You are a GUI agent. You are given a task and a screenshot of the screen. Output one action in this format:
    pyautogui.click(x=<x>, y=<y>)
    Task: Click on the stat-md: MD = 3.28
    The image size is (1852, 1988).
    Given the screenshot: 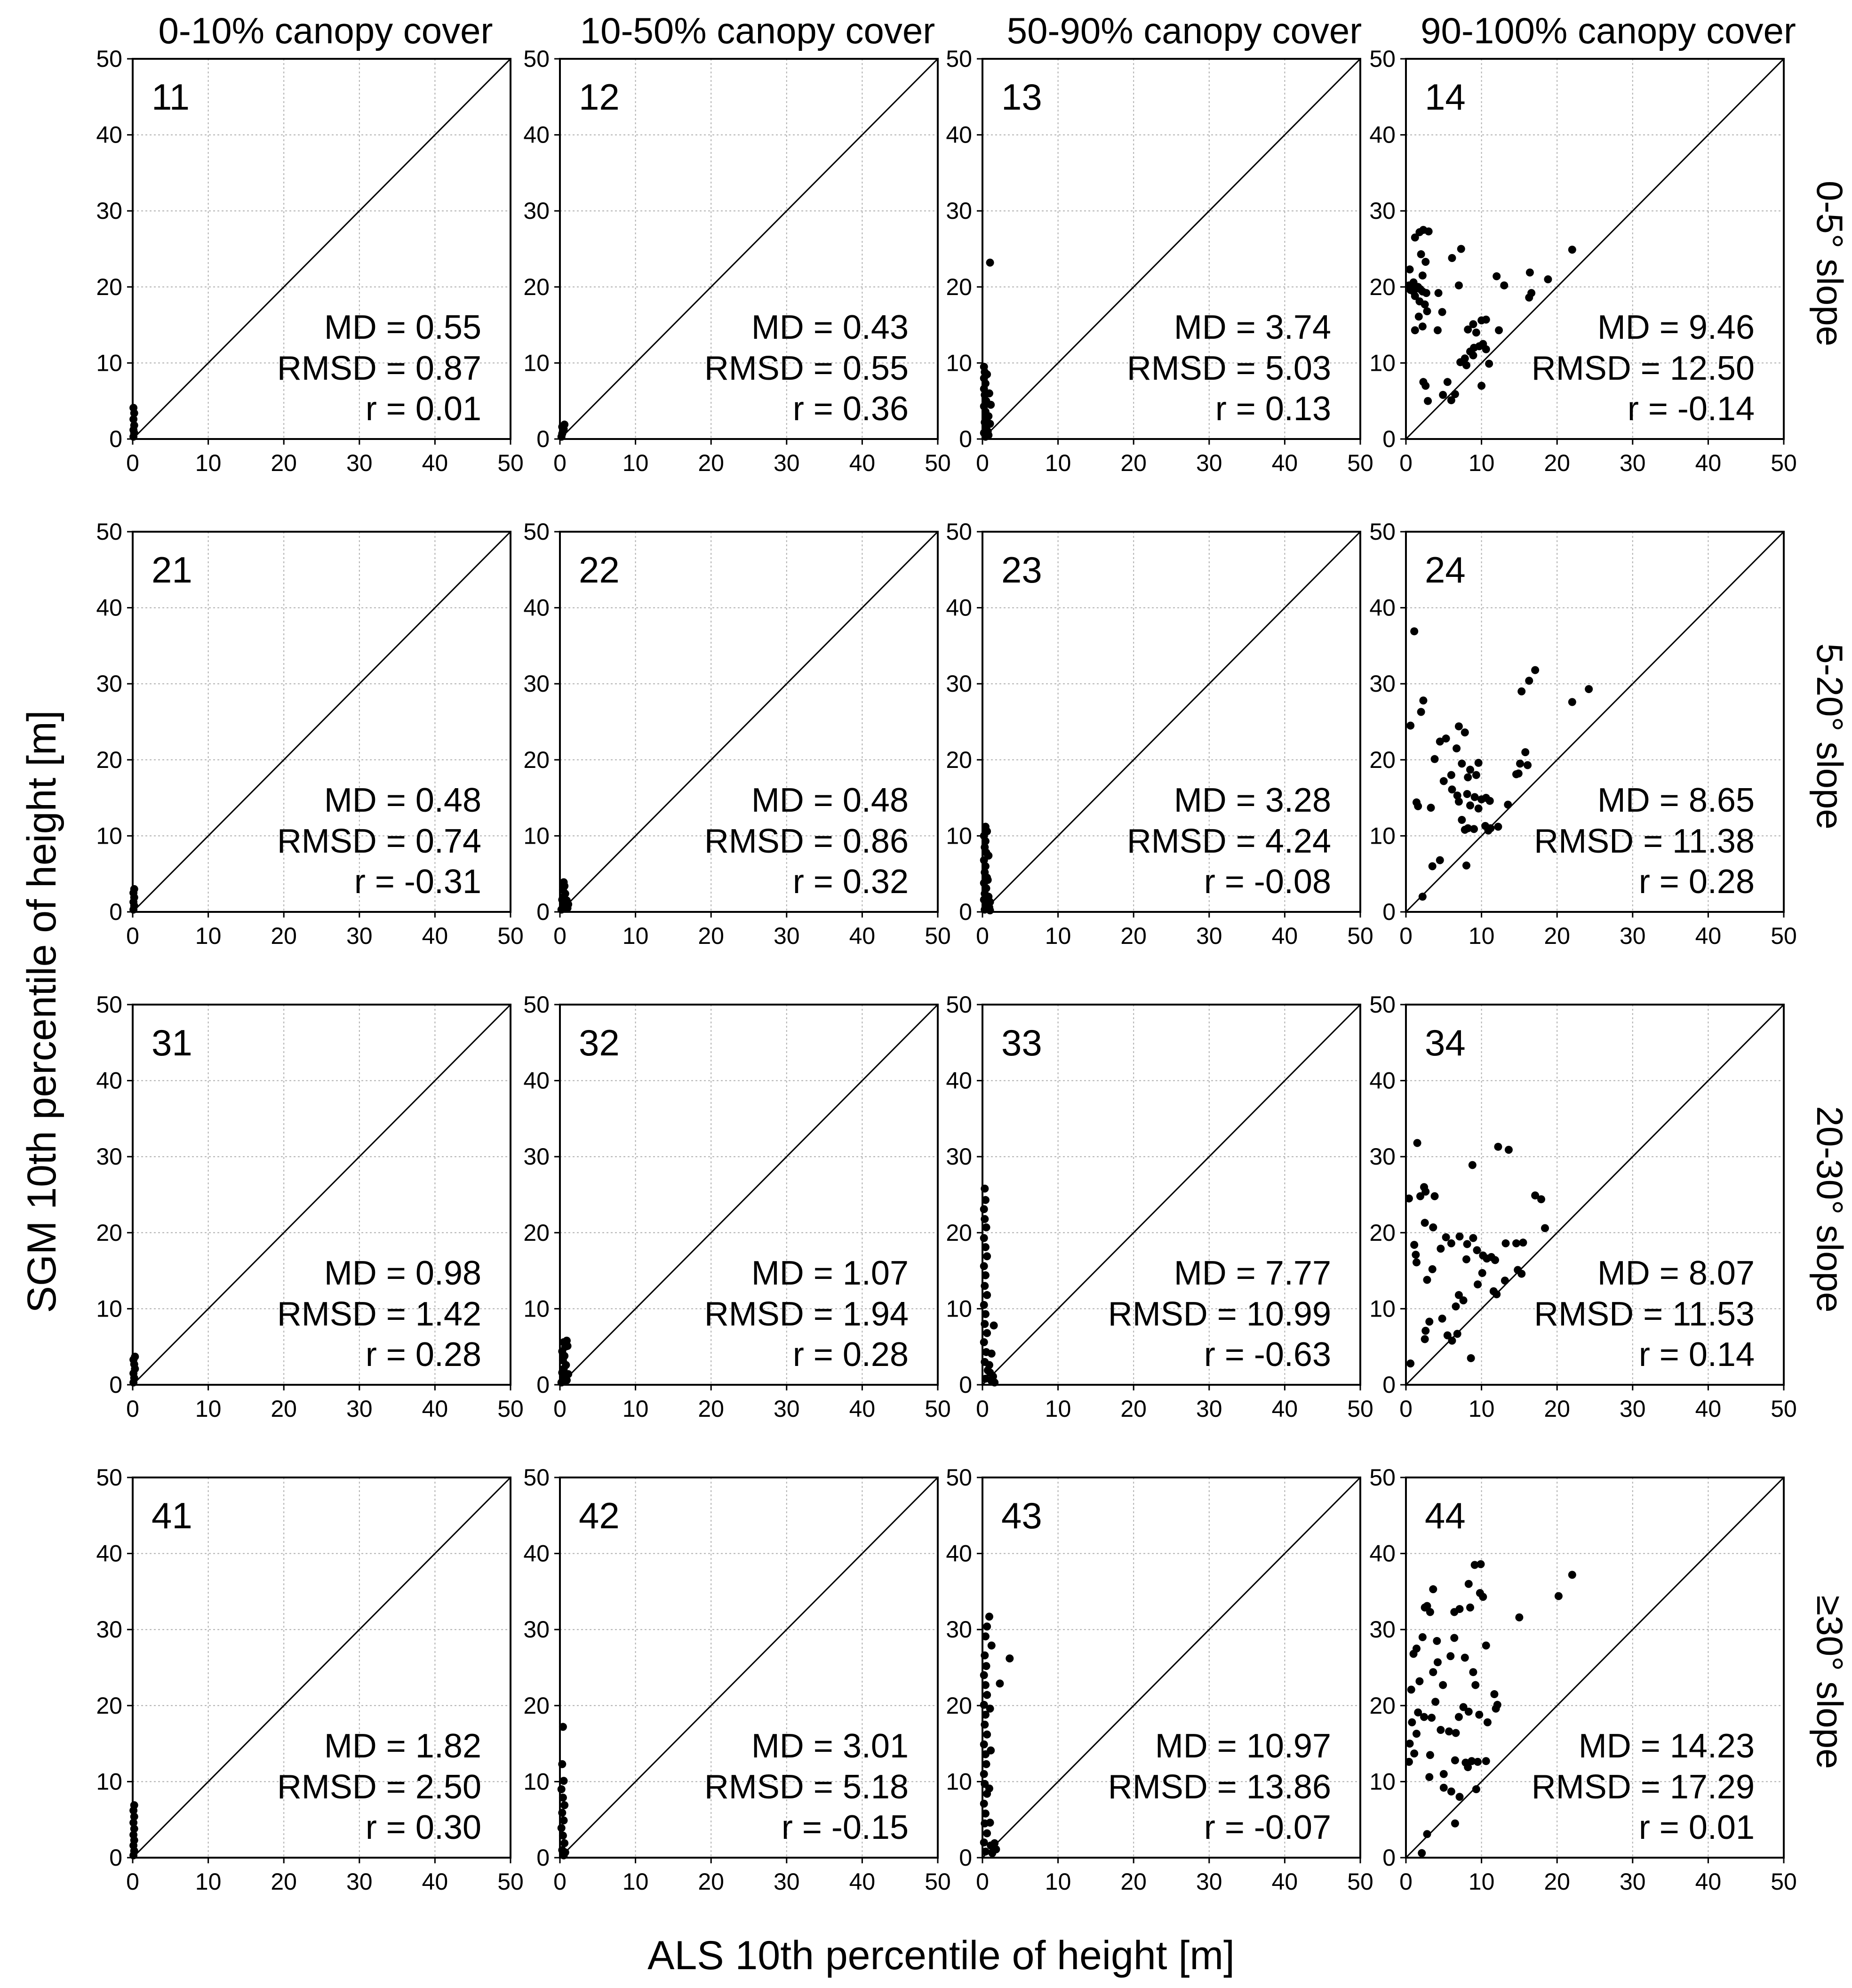 What is the action you would take?
    pyautogui.click(x=1252, y=800)
    